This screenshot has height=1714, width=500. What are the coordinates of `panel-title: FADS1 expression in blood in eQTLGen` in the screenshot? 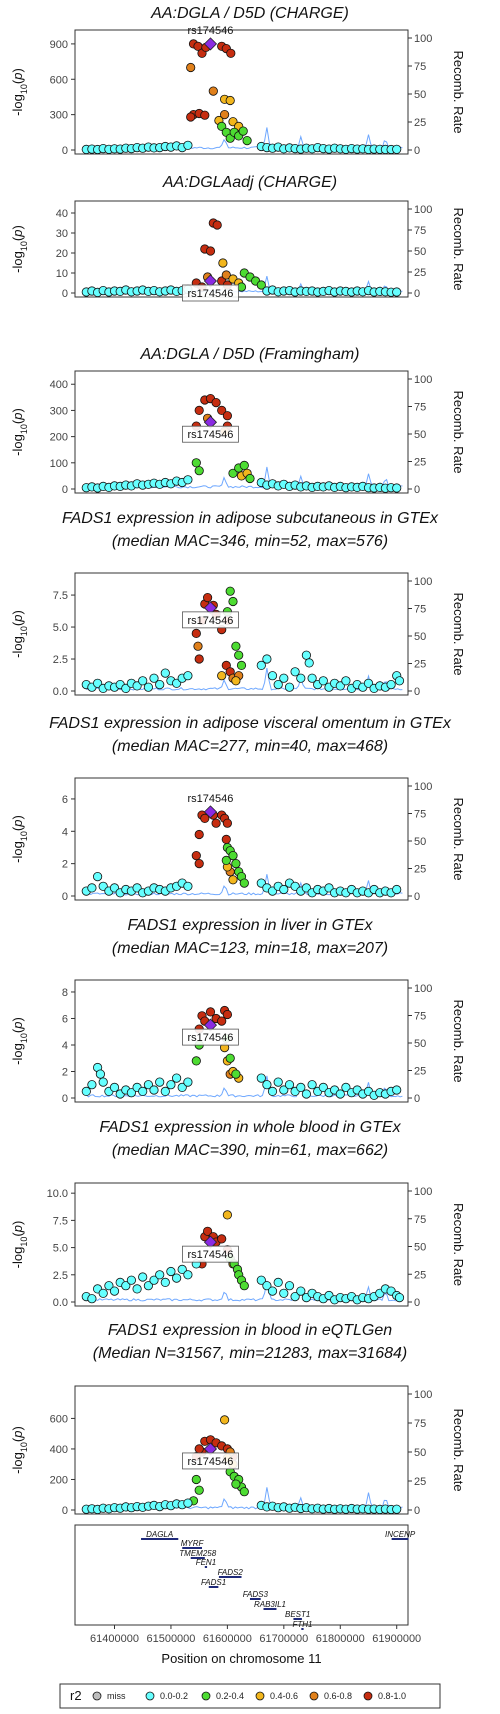 It's located at (250, 1330).